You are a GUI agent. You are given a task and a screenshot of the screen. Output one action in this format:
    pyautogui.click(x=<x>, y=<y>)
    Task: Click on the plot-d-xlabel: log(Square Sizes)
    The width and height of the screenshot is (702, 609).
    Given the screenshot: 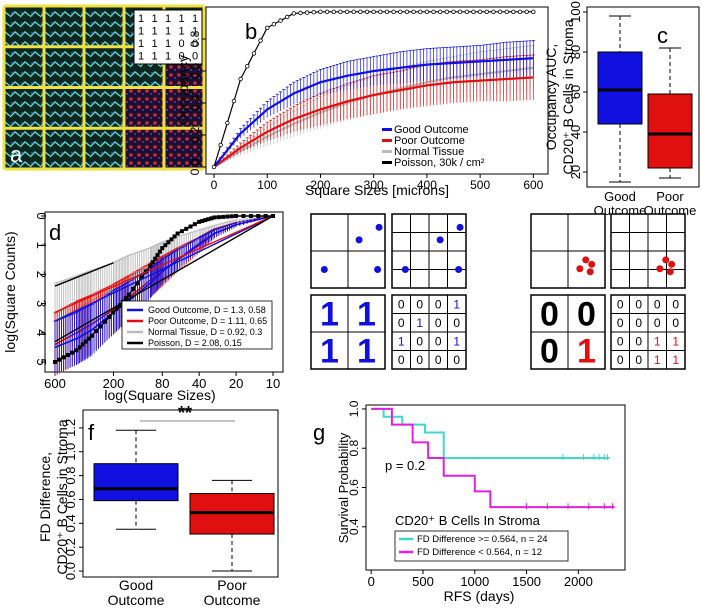 What is the action you would take?
    pyautogui.click(x=159, y=395)
    